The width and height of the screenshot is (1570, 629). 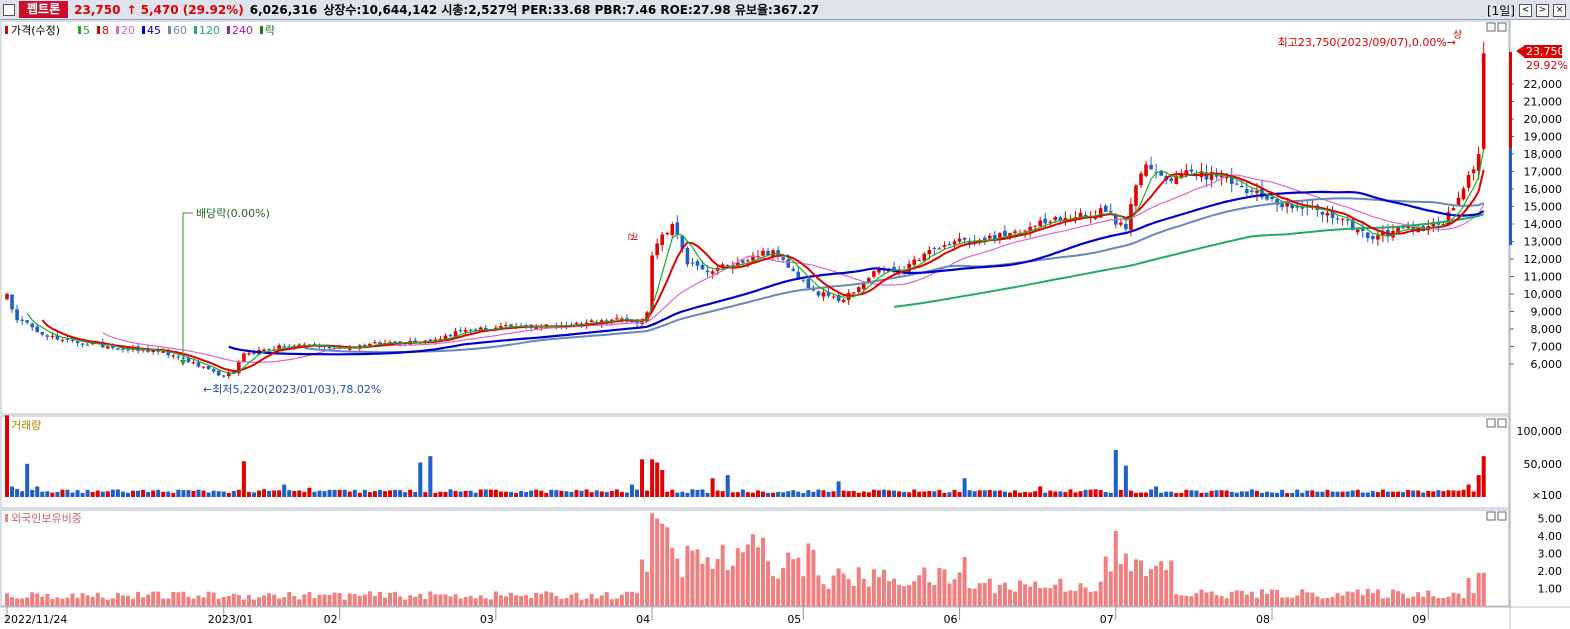 I want to click on price-tick-label: 12,000, so click(x=1543, y=259).